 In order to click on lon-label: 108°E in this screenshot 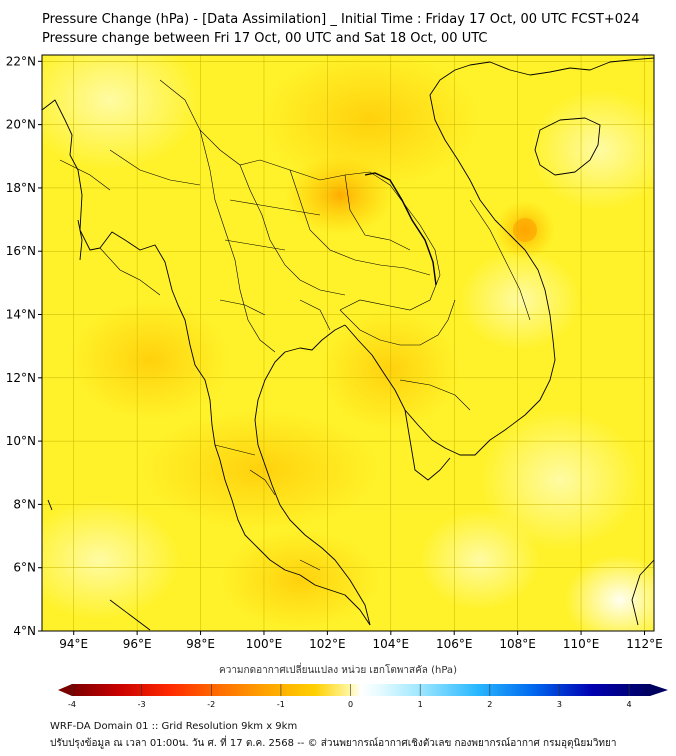, I will do `click(517, 644)`.